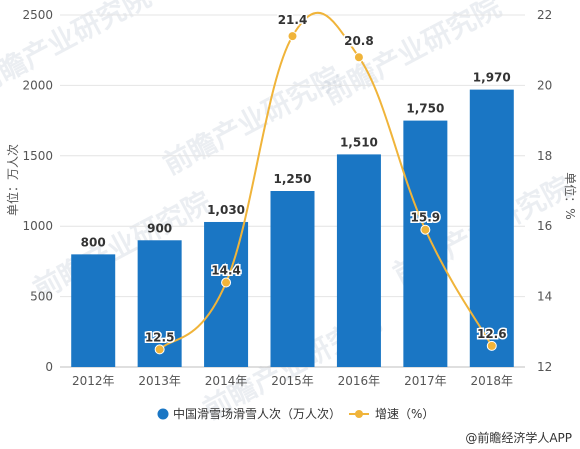  Describe the element at coordinates (425, 381) in the screenshot. I see `x-tick-label: 2017年` at that location.